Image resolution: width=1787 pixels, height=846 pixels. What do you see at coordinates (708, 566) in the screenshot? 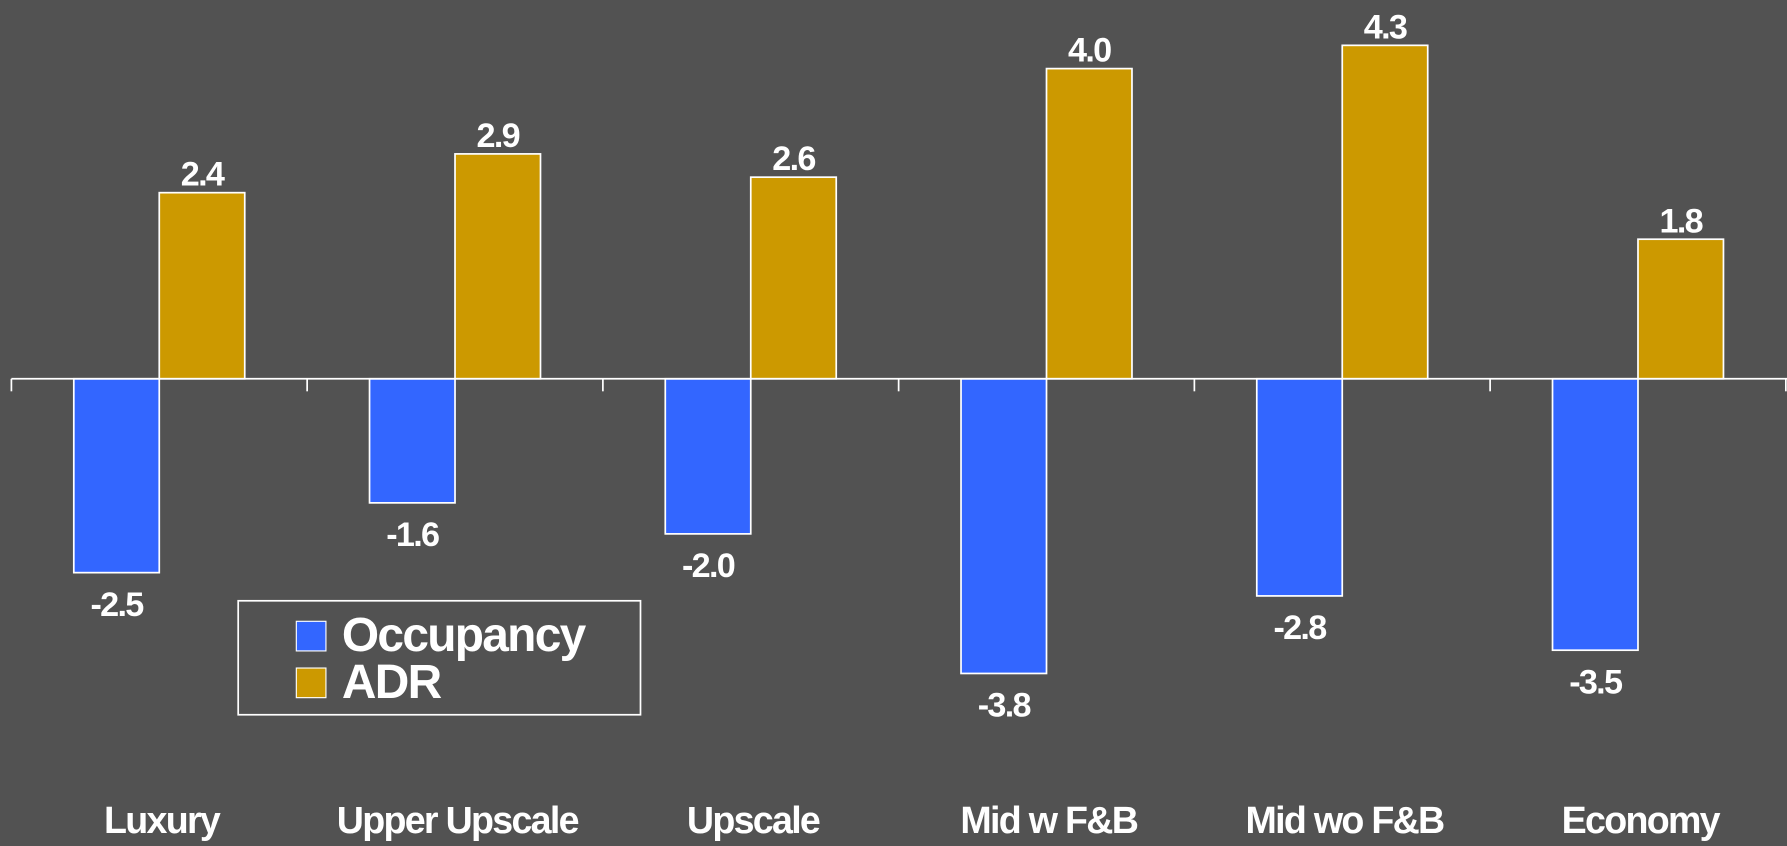
I see `value-label: -2.0` at bounding box center [708, 566].